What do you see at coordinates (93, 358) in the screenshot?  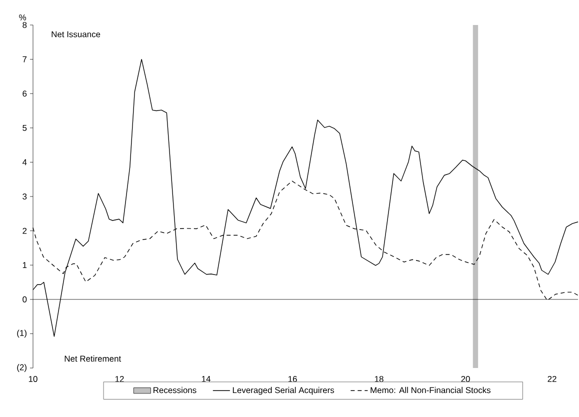 I see `annotation: Net Retirement` at bounding box center [93, 358].